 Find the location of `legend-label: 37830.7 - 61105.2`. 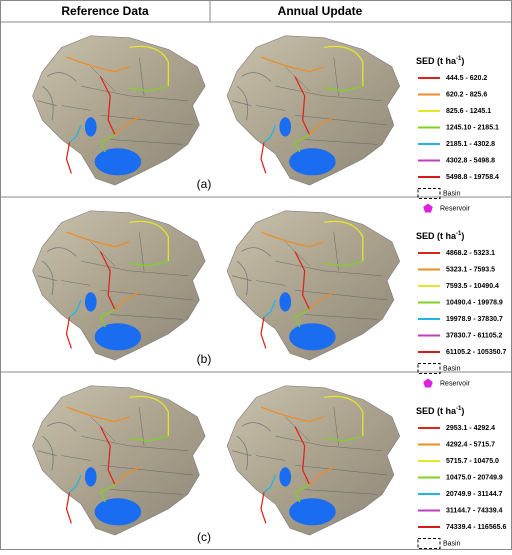

legend-label: 37830.7 - 61105.2 is located at coordinates (474, 335).